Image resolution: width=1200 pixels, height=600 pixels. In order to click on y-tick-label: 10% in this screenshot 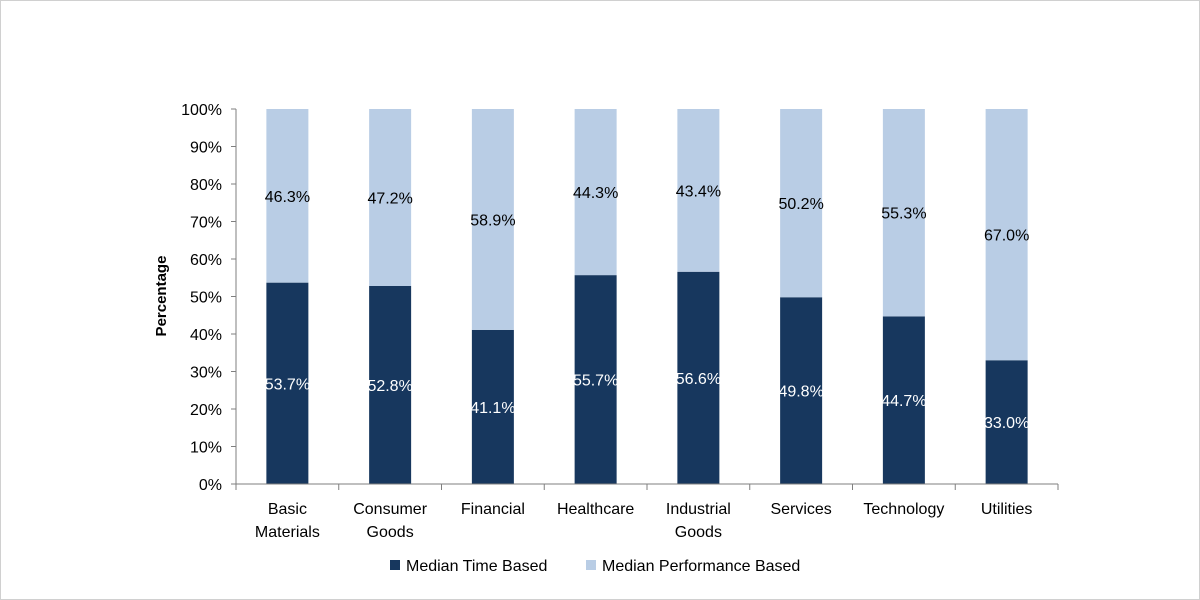, I will do `click(206, 448)`.